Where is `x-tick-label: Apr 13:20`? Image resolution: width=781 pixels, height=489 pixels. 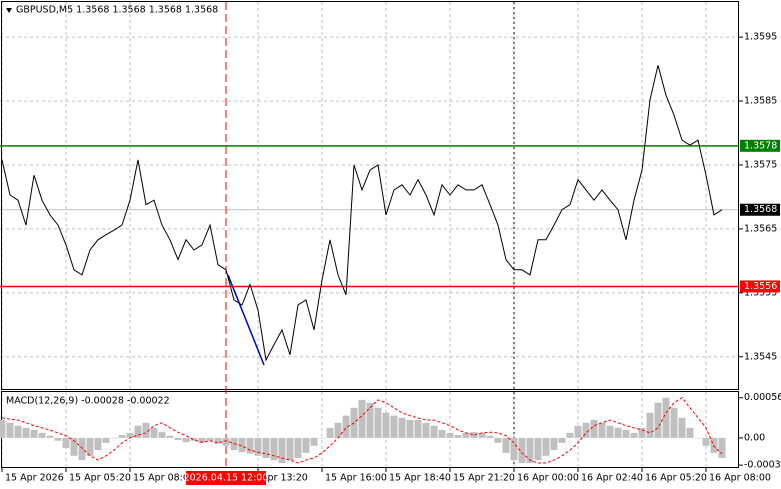 x-tick-label: Apr 13:20 is located at coordinates (284, 478).